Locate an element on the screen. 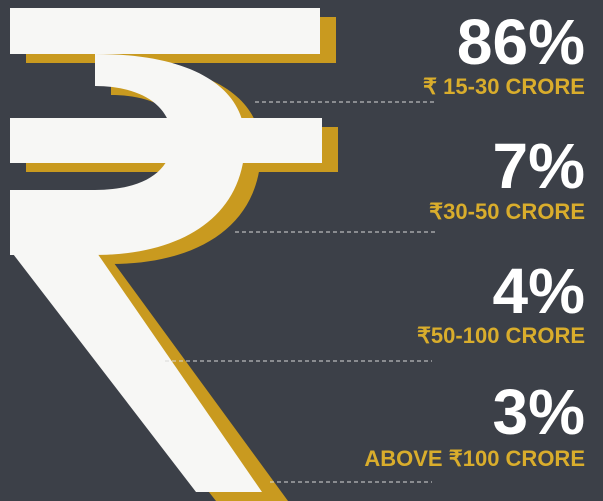 The image size is (603, 501). percentage: 4% is located at coordinates (539, 291).